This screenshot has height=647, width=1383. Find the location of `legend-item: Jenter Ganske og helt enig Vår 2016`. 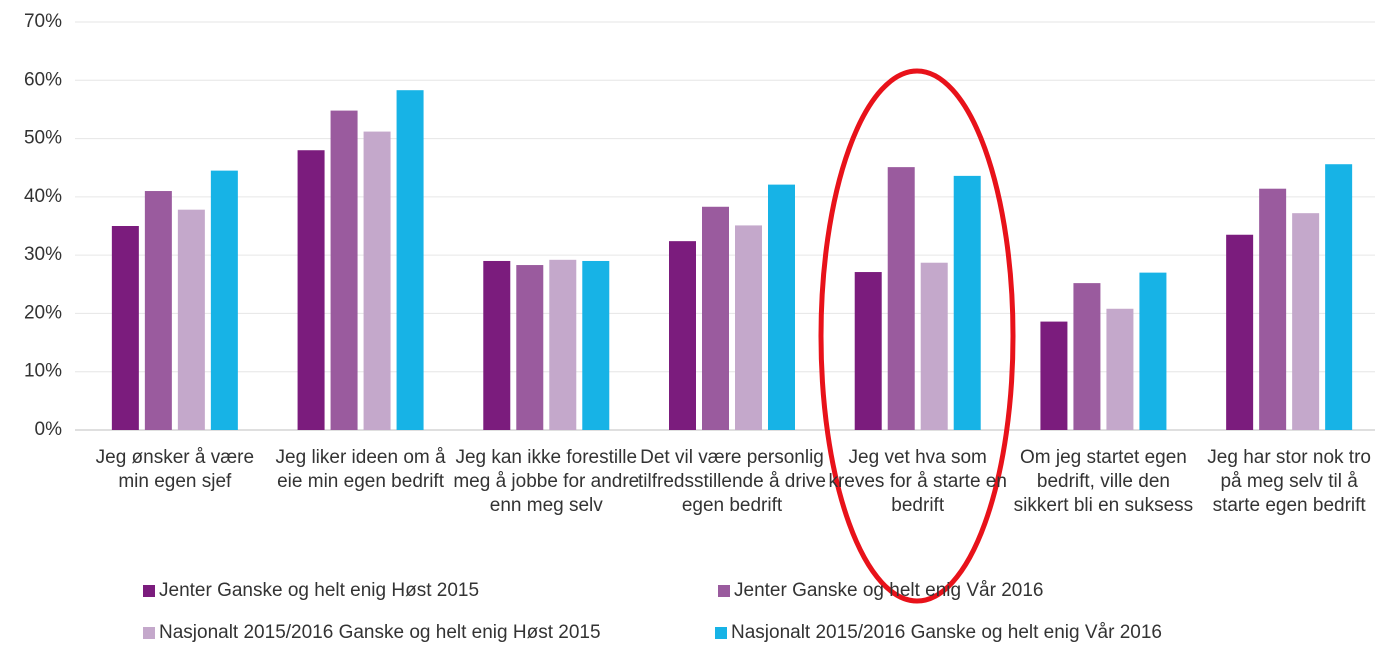

legend-item: Jenter Ganske og helt enig Vår 2016 is located at coordinates (880, 591).